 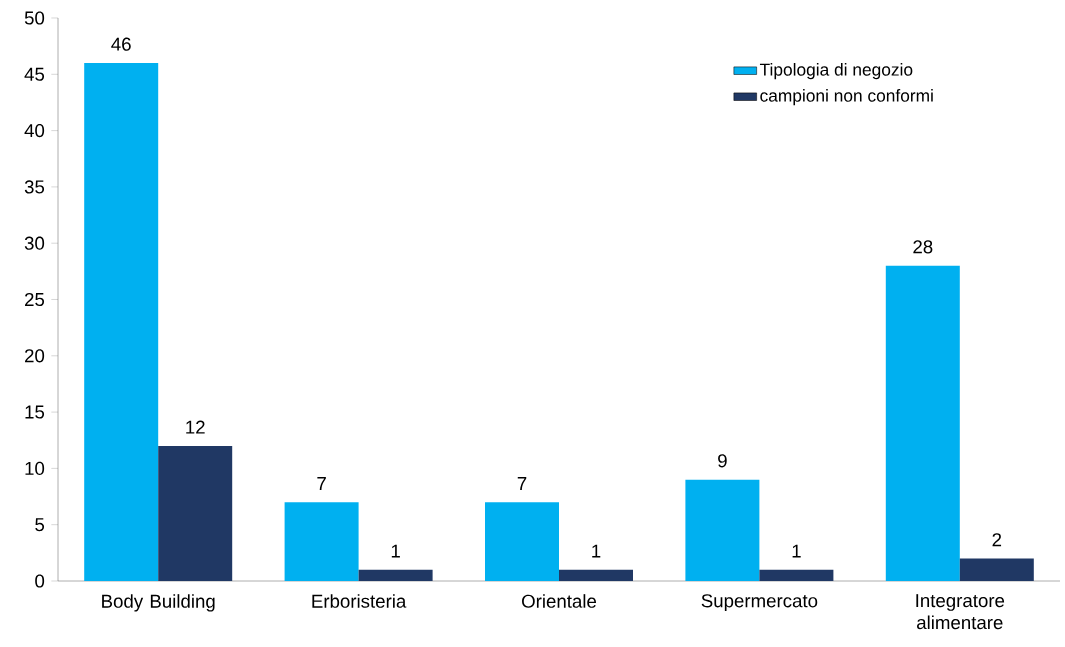 What do you see at coordinates (997, 540) in the screenshot?
I see `data-label: 2` at bounding box center [997, 540].